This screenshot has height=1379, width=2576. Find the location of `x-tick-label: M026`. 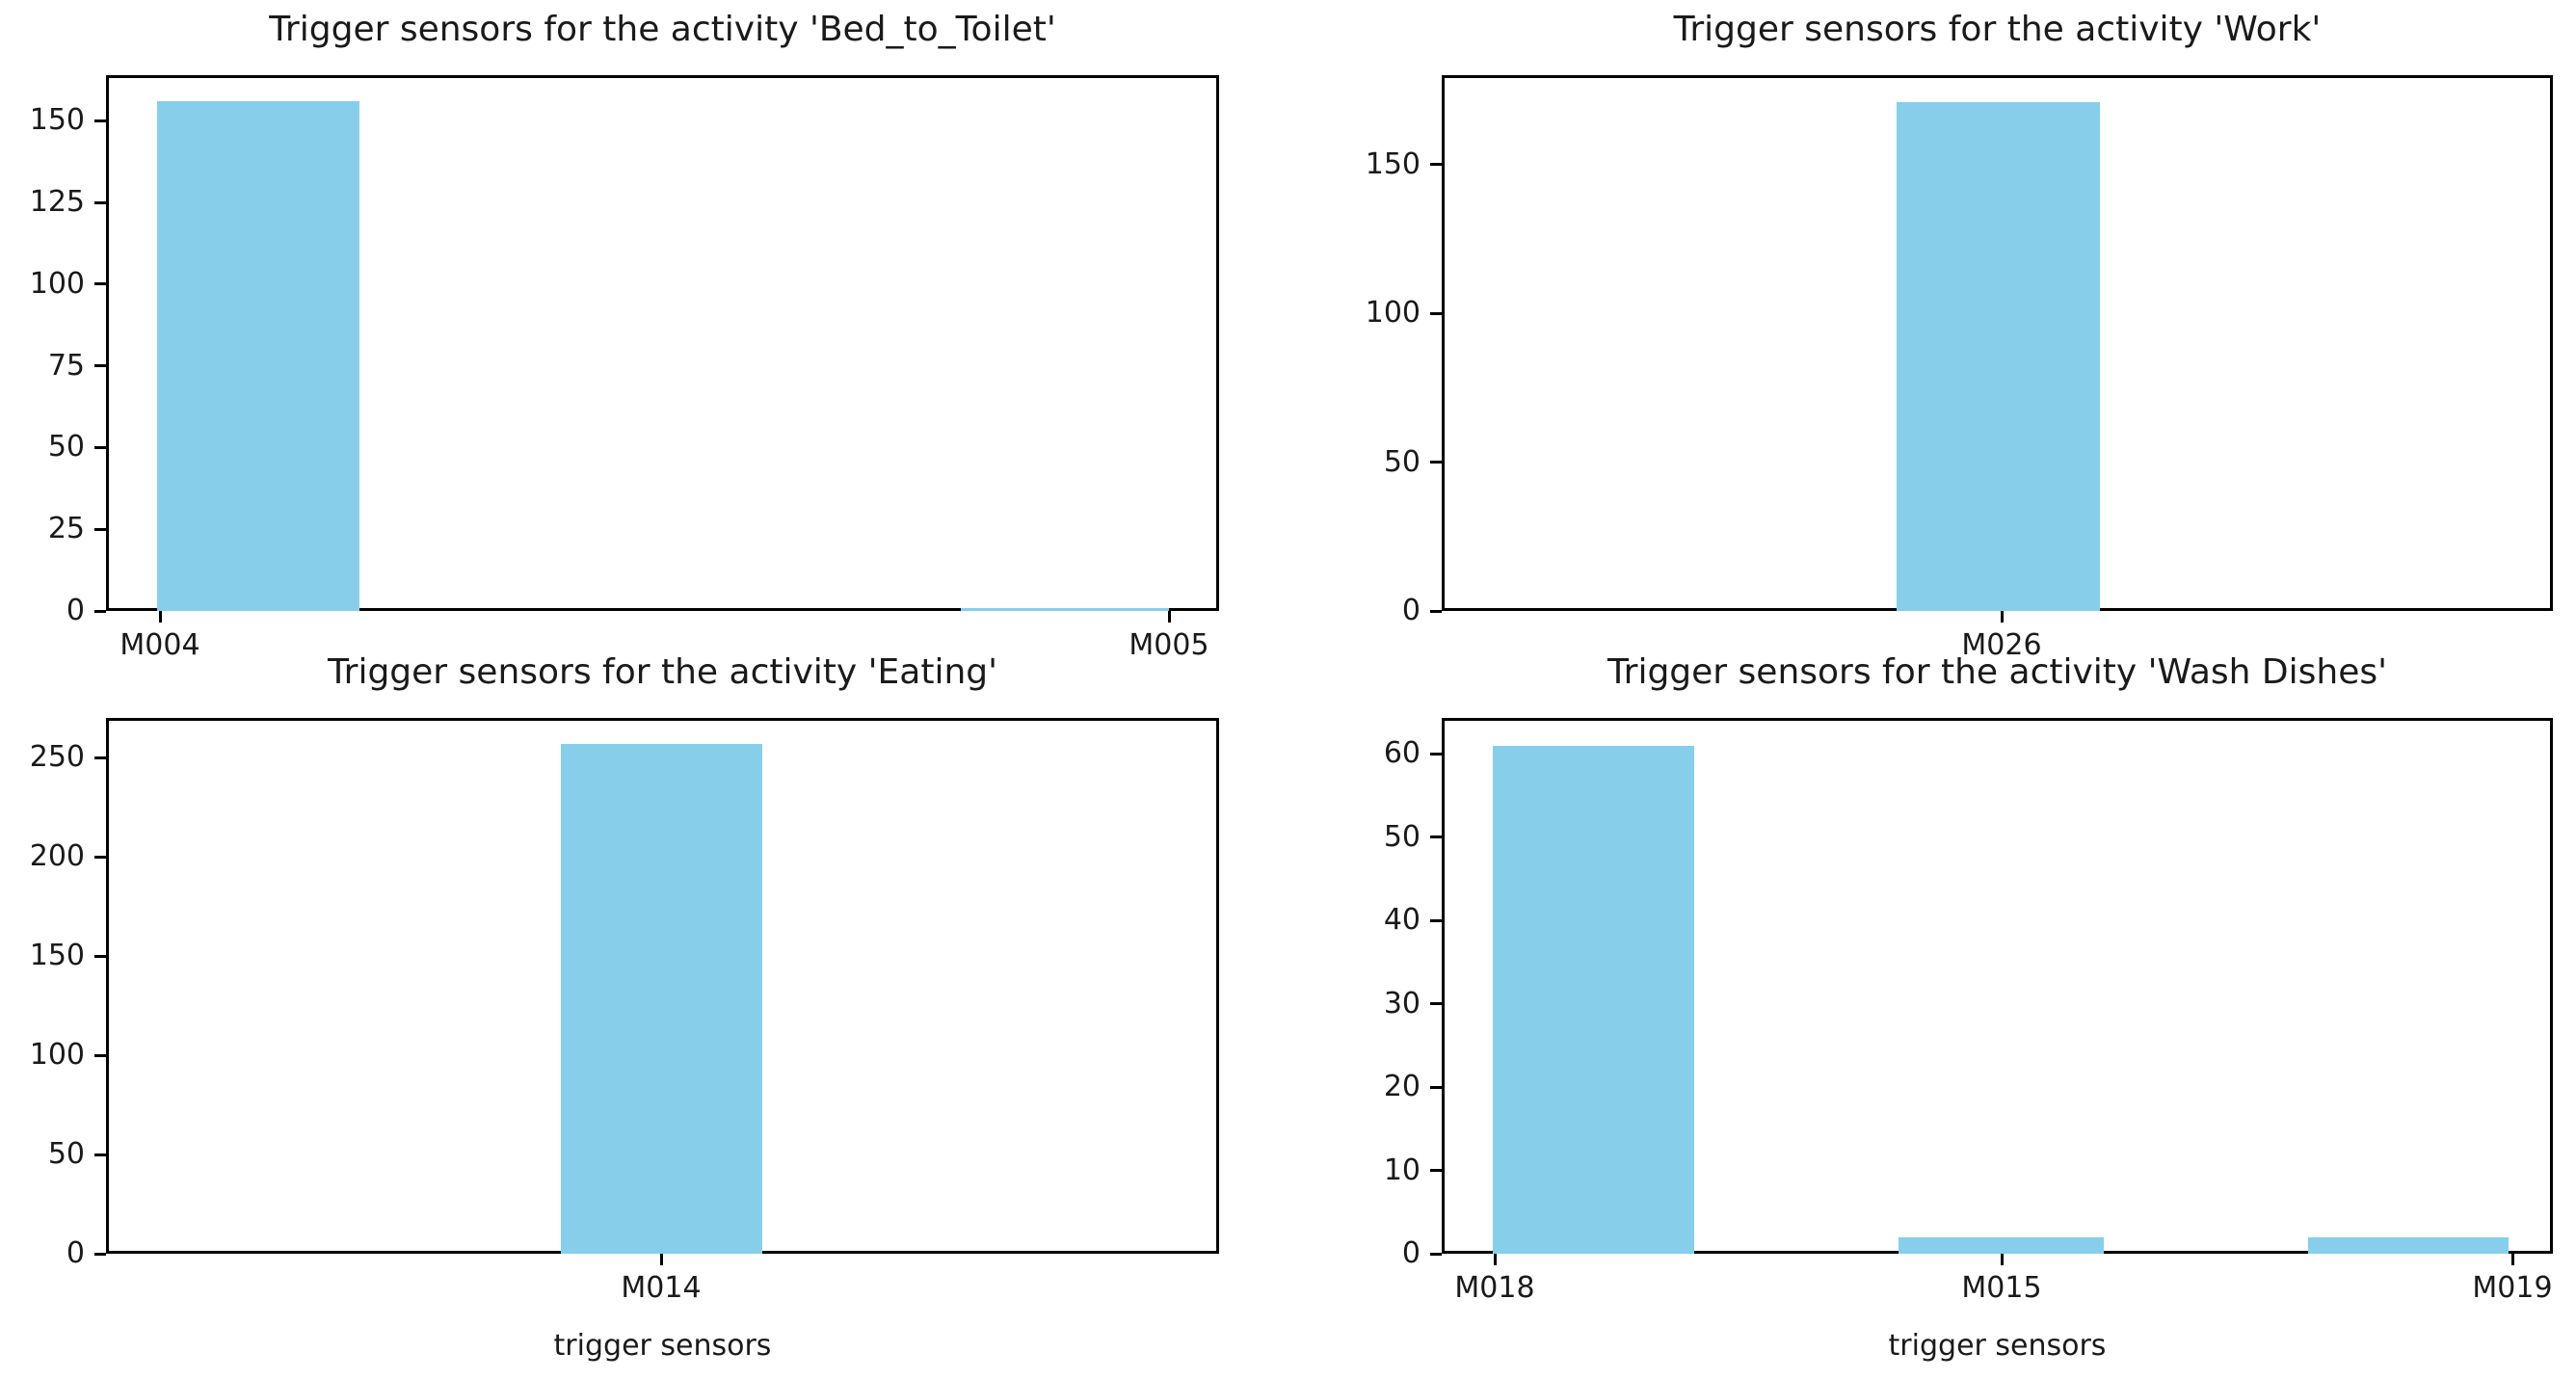

x-tick-label: M026 is located at coordinates (2002, 645).